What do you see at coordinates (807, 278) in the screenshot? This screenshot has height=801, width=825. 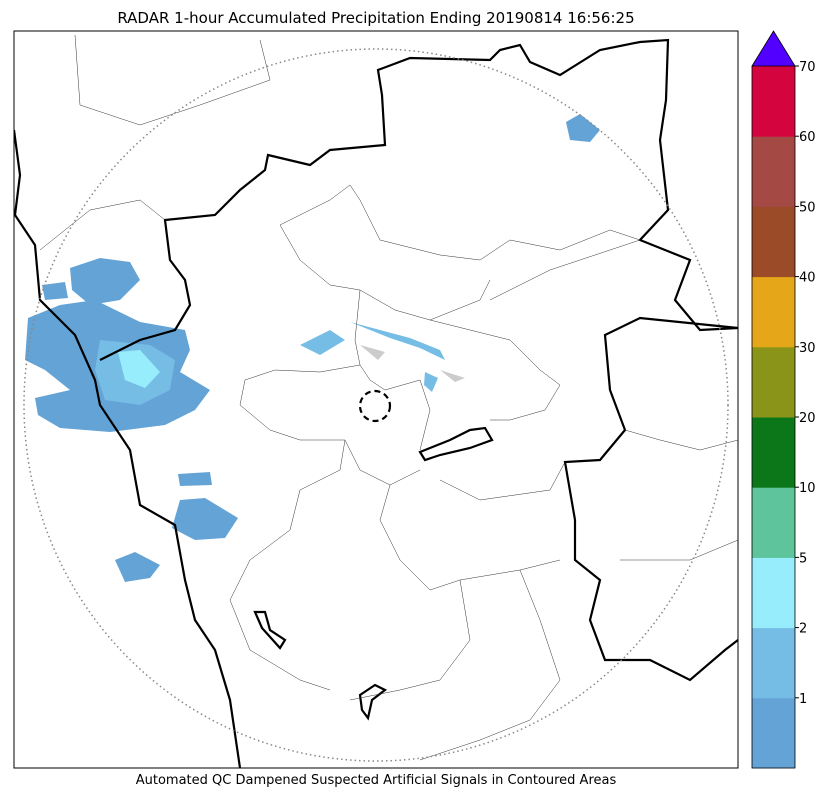 I see `colorbar-tick-label: 40` at bounding box center [807, 278].